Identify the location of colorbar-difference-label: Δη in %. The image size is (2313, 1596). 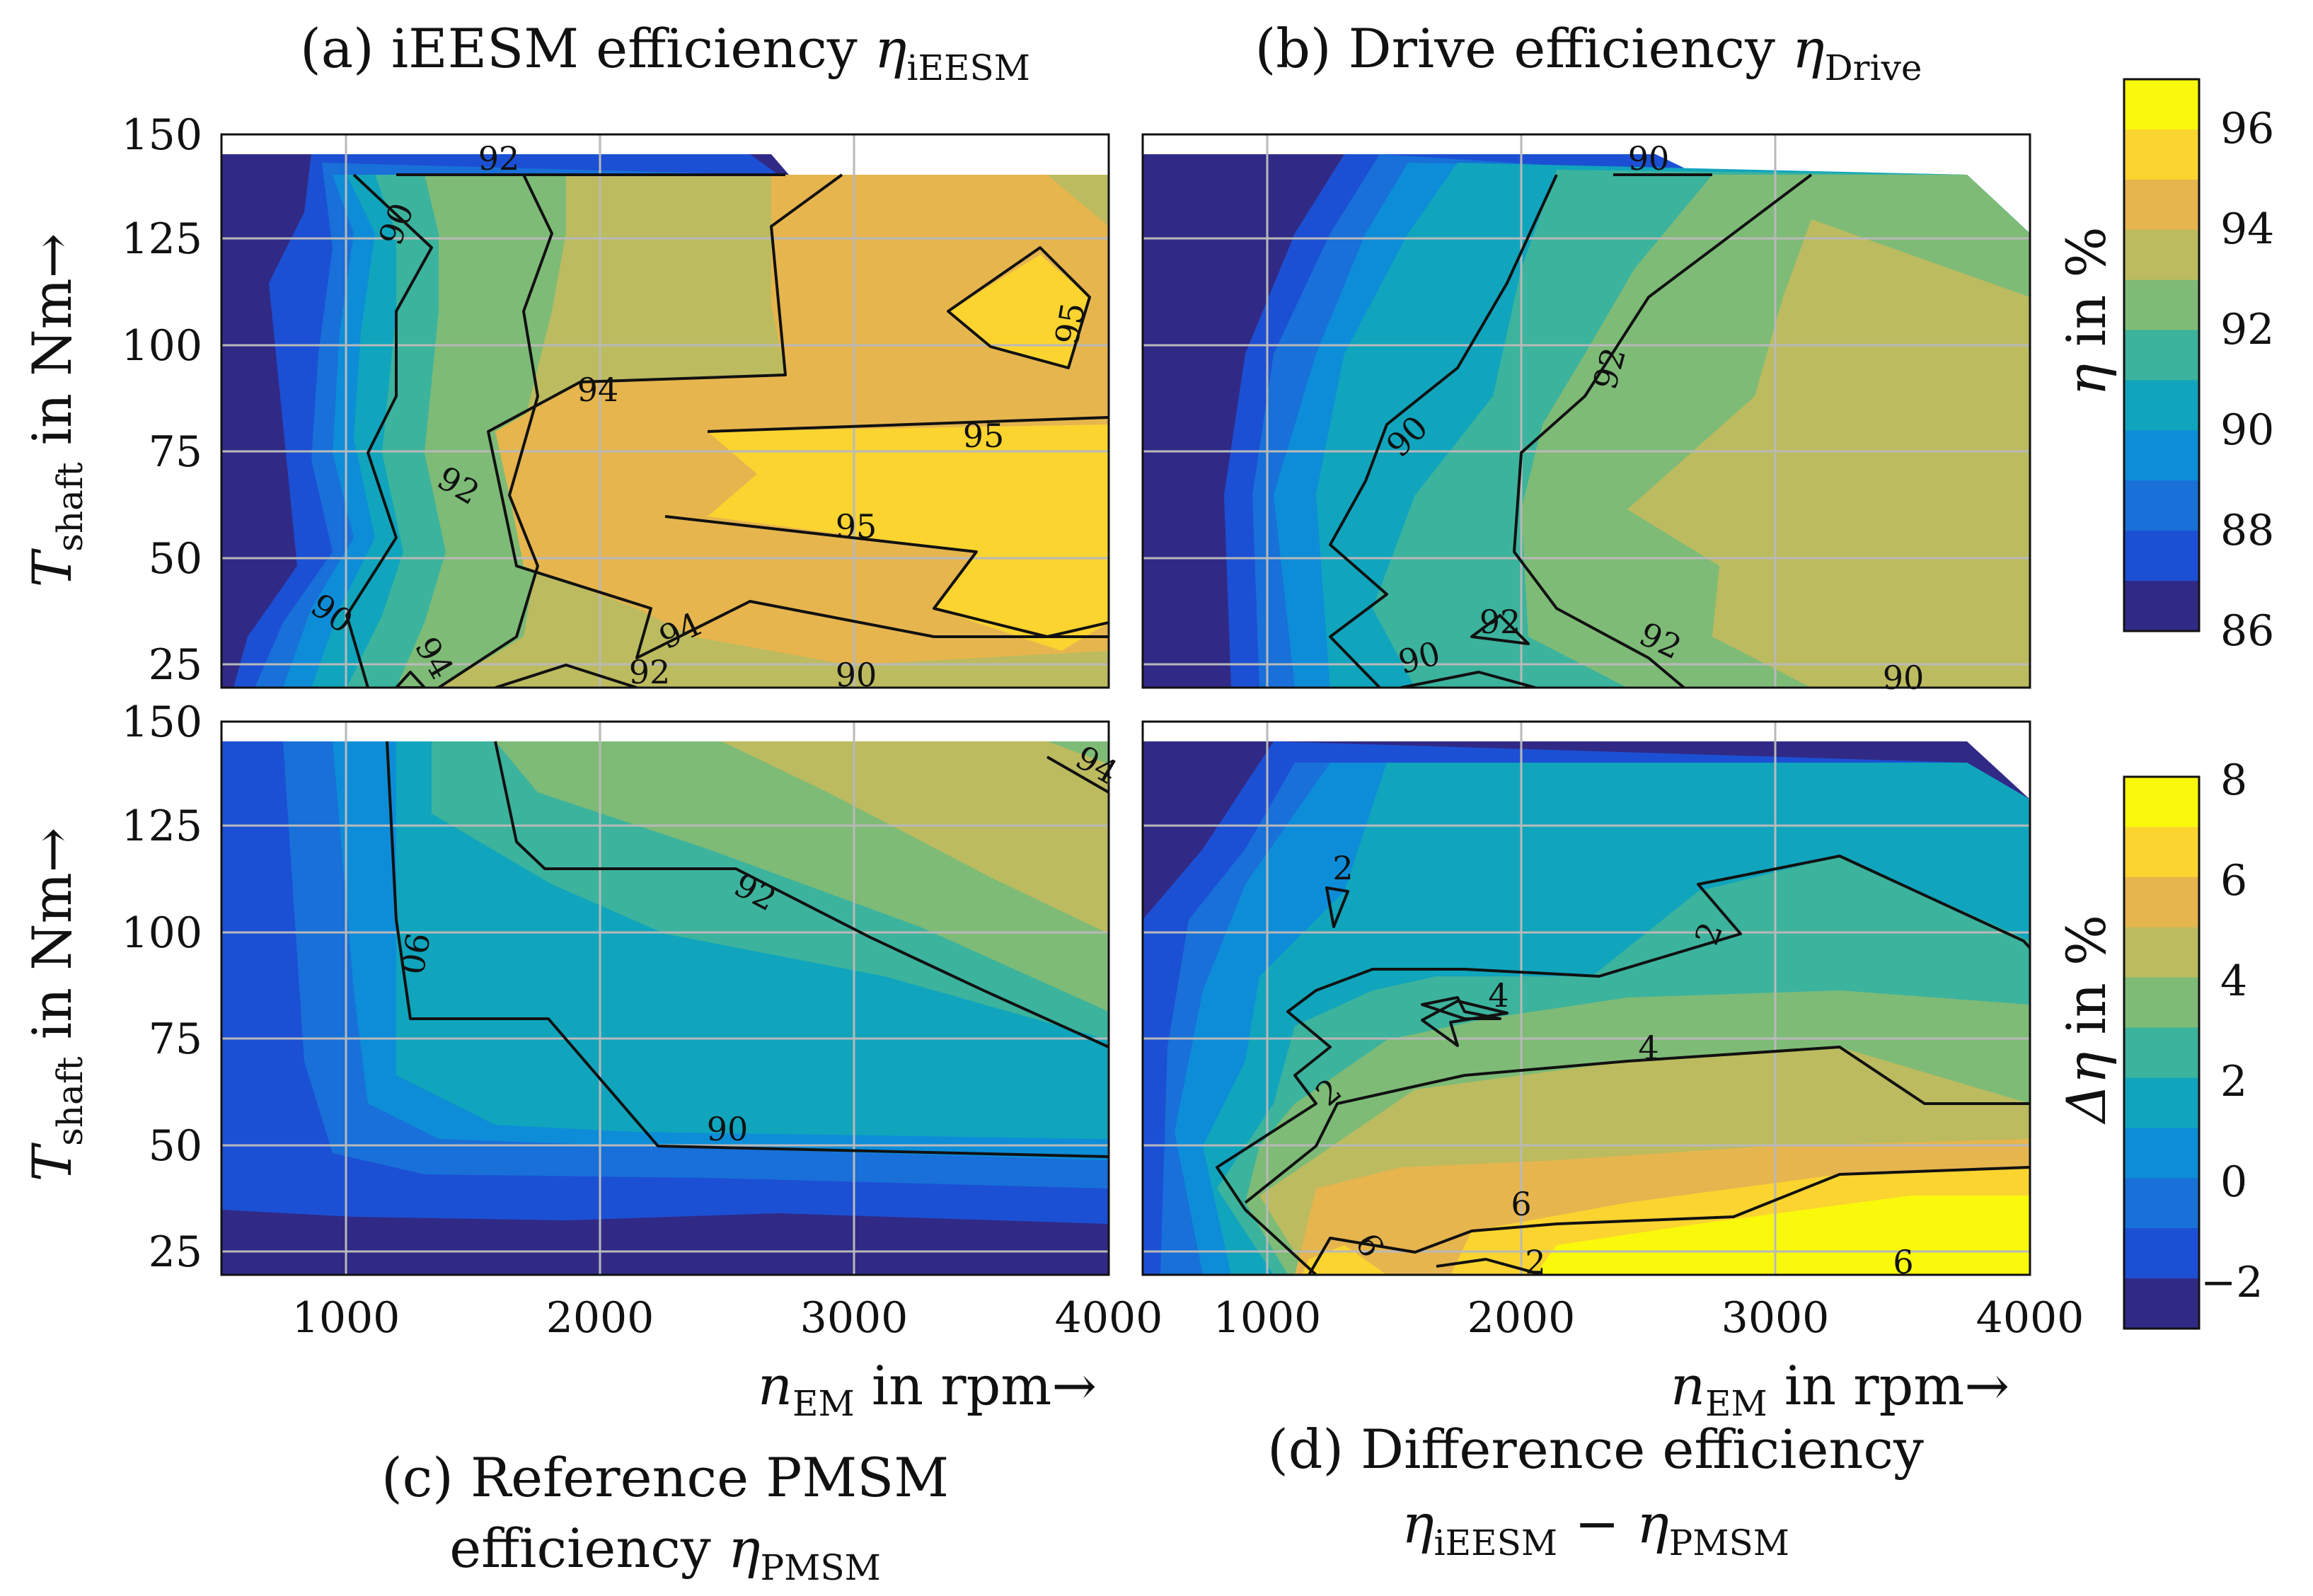
(2086, 1020).